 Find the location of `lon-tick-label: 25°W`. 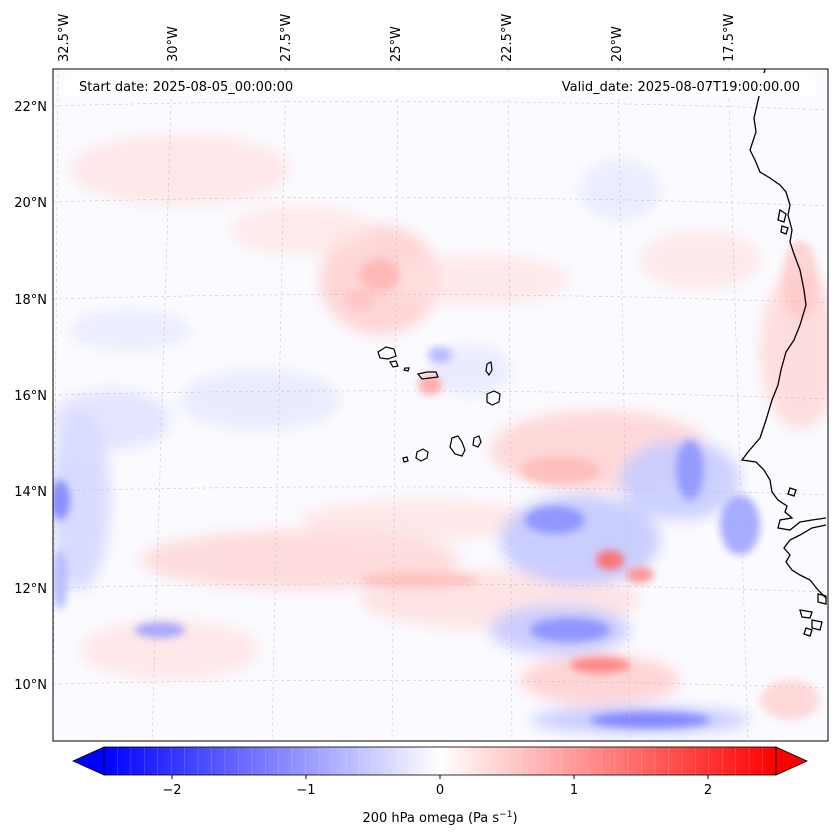

lon-tick-label: 25°W is located at coordinates (396, 44).